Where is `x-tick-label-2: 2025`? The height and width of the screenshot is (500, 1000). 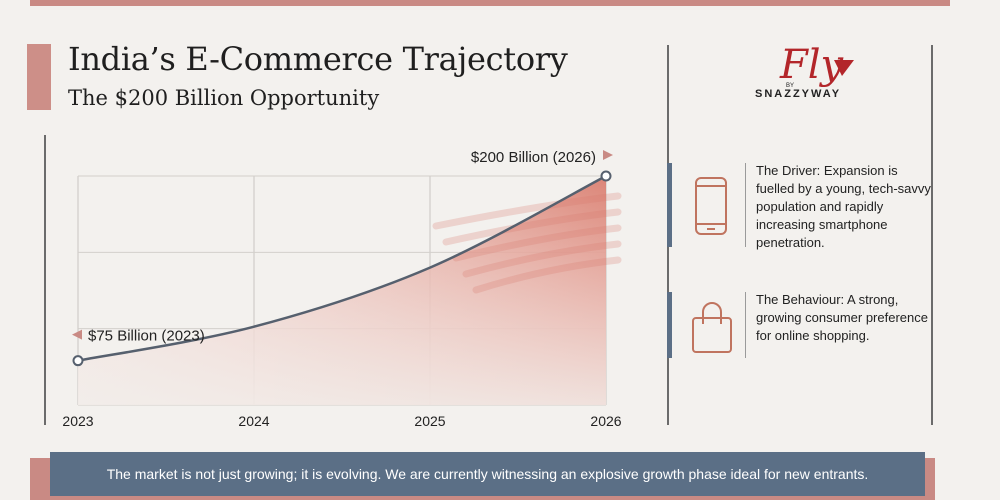 x-tick-label-2: 2025 is located at coordinates (429, 421).